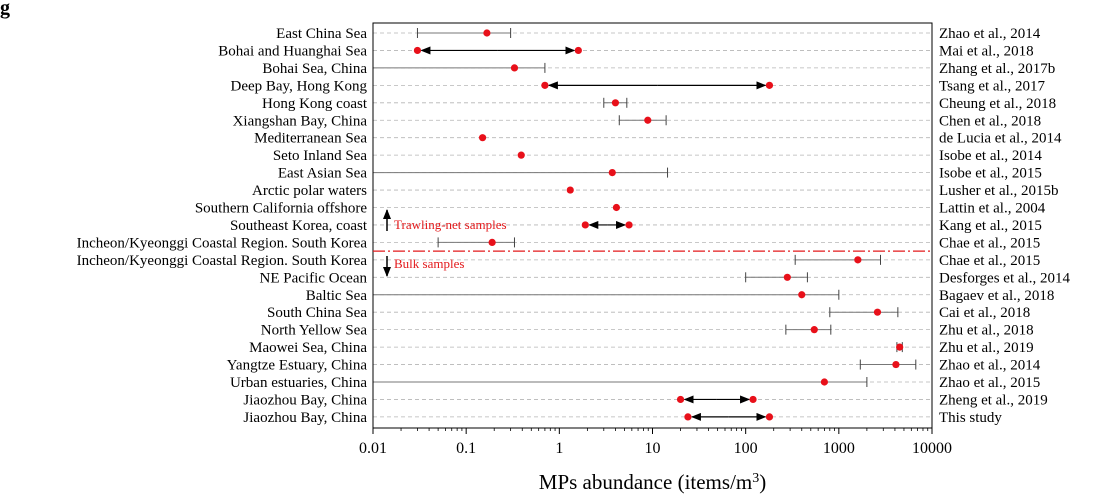 This screenshot has width=1097, height=497. Describe the element at coordinates (984, 313) in the screenshot. I see `reference-label: Cai et al., 2018` at that location.